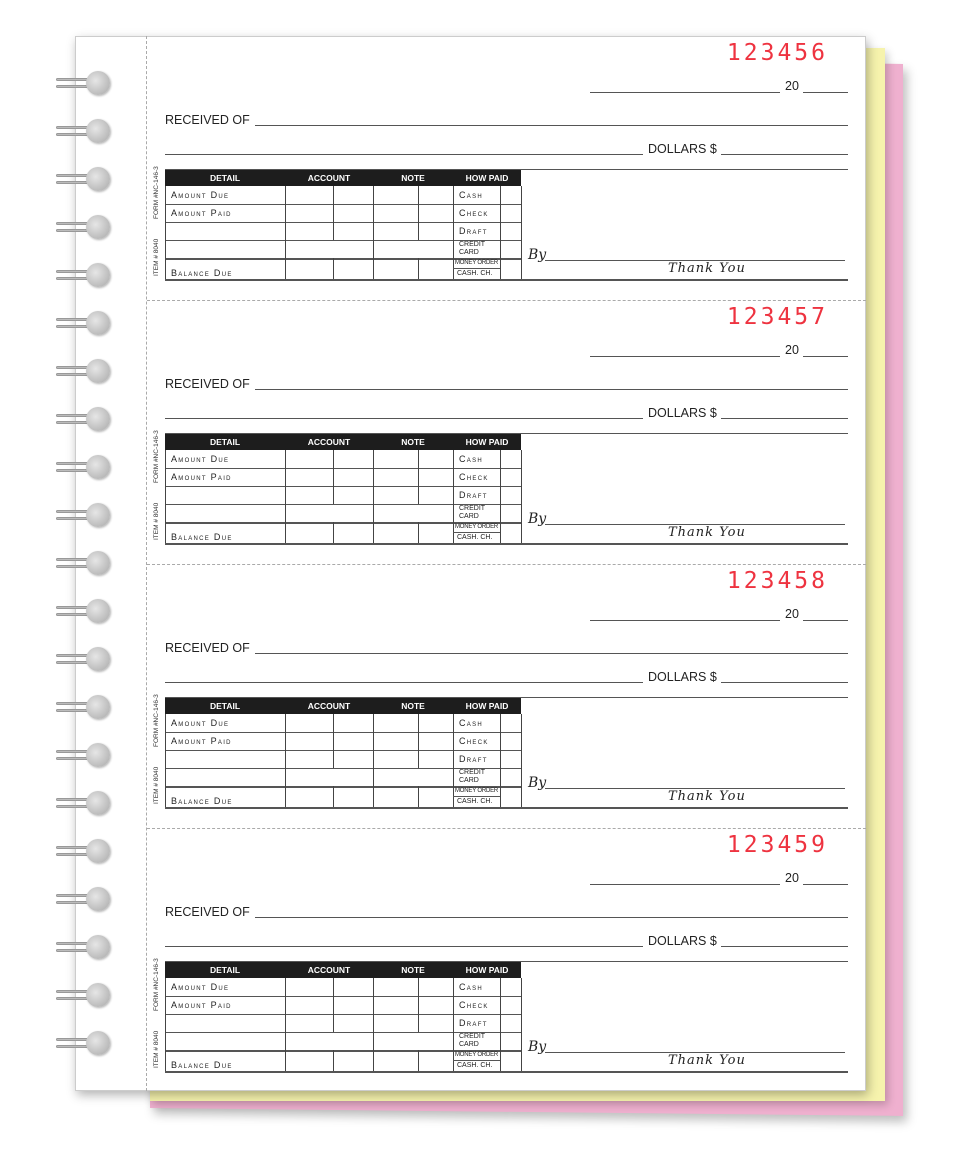  I want to click on table-header, so click(343, 178).